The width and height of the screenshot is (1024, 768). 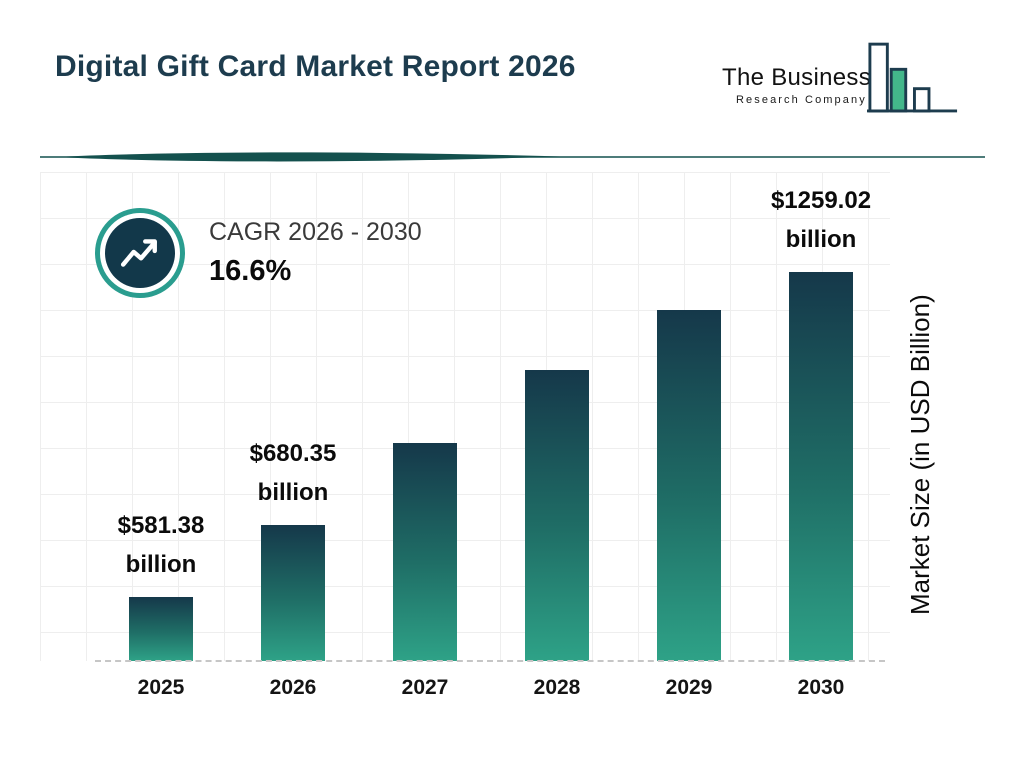 I want to click on bar-2027, so click(x=425, y=552).